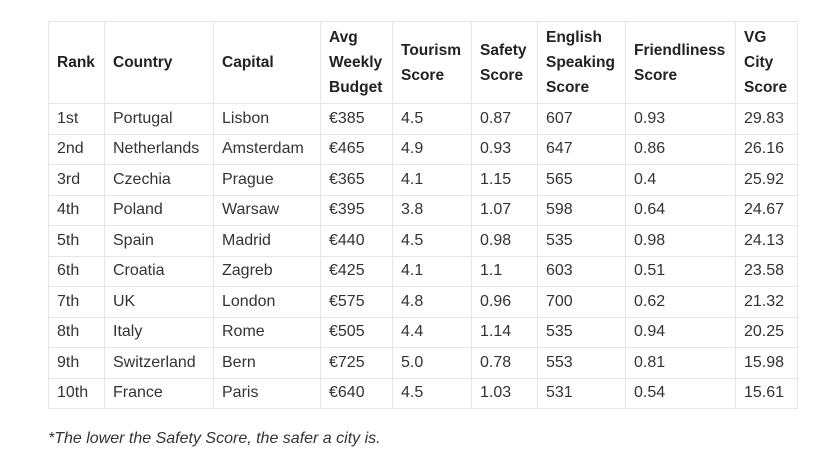 The height and width of the screenshot is (475, 821). I want to click on cell-vg-city-score: 23.58, so click(766, 271).